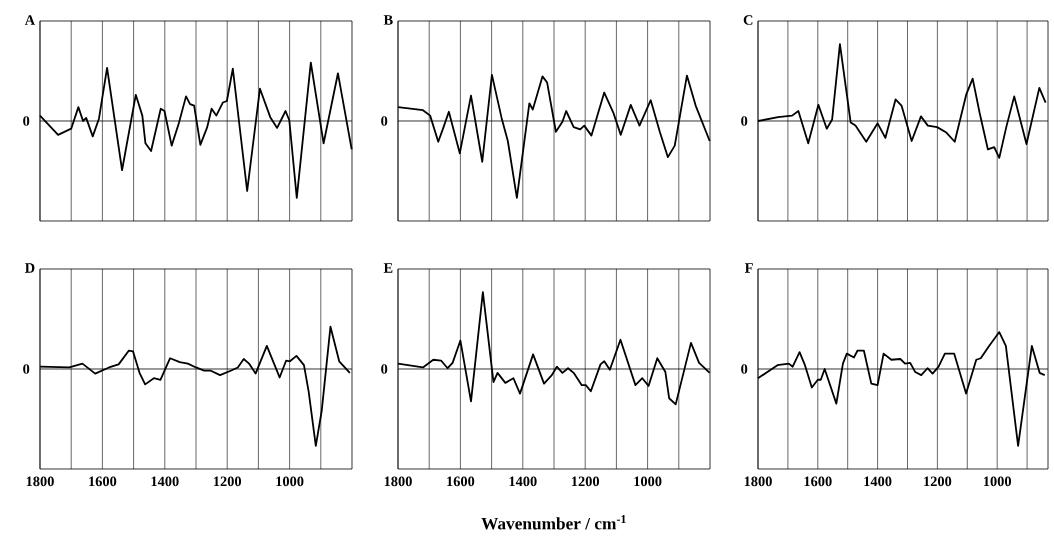  Describe the element at coordinates (553, 522) in the screenshot. I see `x-axis-title: Wavenumber / cm$^{-1}$` at that location.